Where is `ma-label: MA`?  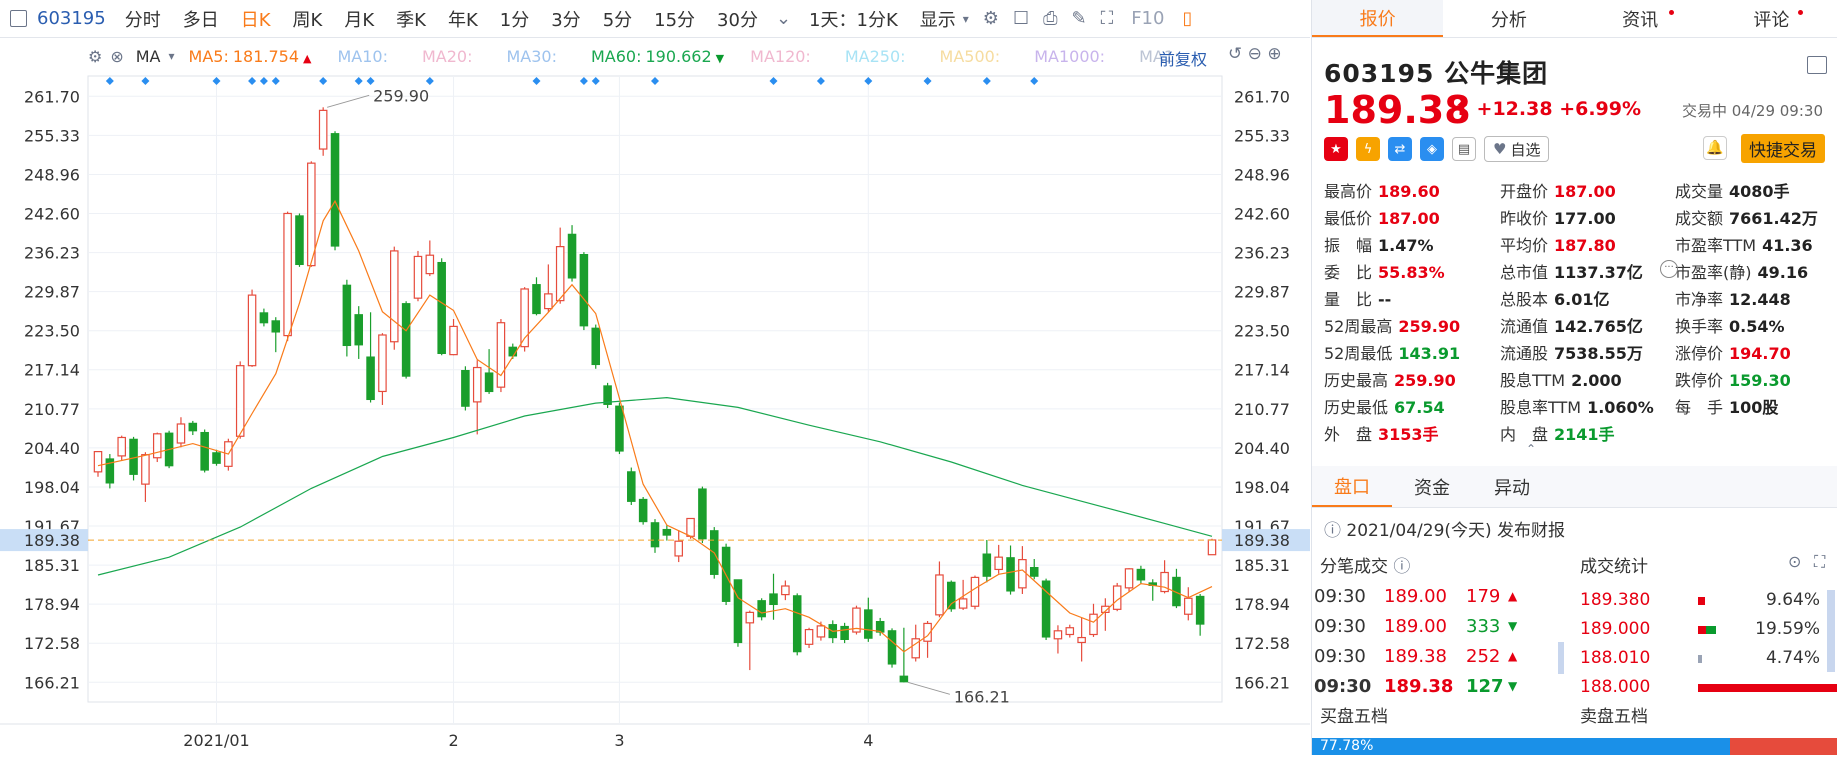 ma-label: MA is located at coordinates (148, 56).